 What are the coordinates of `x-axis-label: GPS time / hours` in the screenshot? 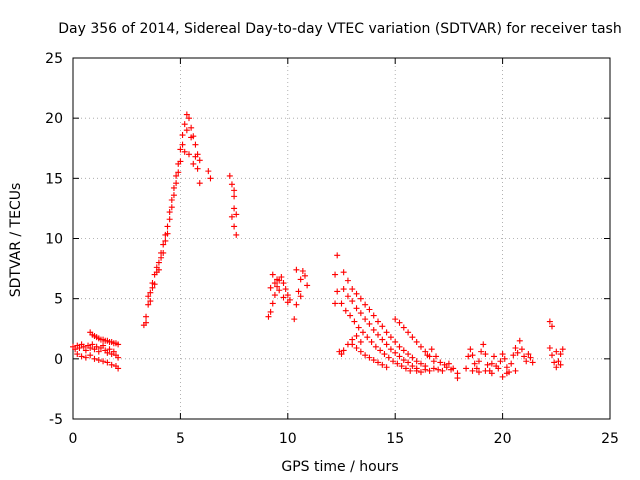 It's located at (339, 467).